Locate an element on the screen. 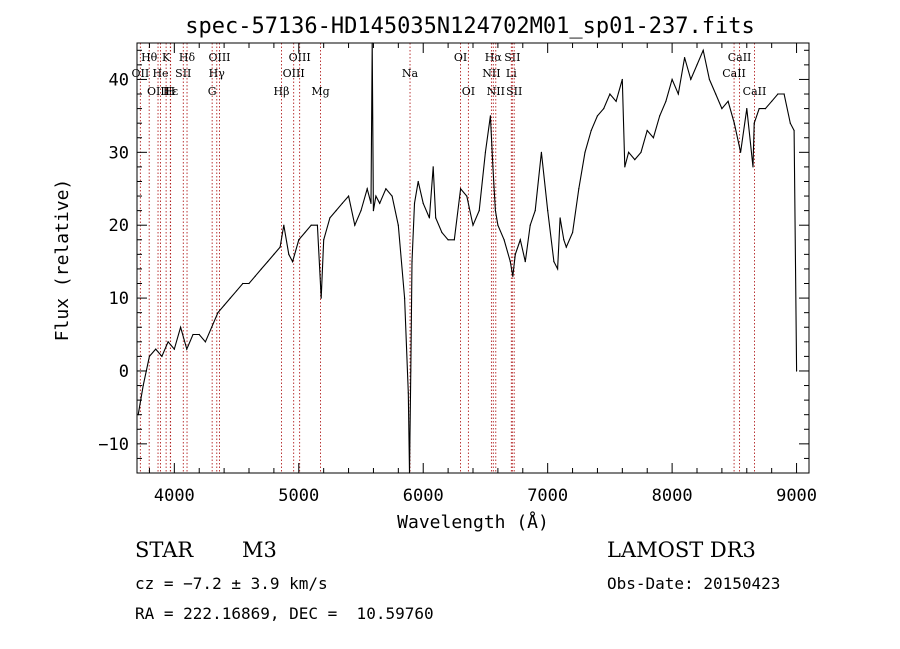 The height and width of the screenshot is (649, 900). y-tick-label: 10 is located at coordinates (119, 299).